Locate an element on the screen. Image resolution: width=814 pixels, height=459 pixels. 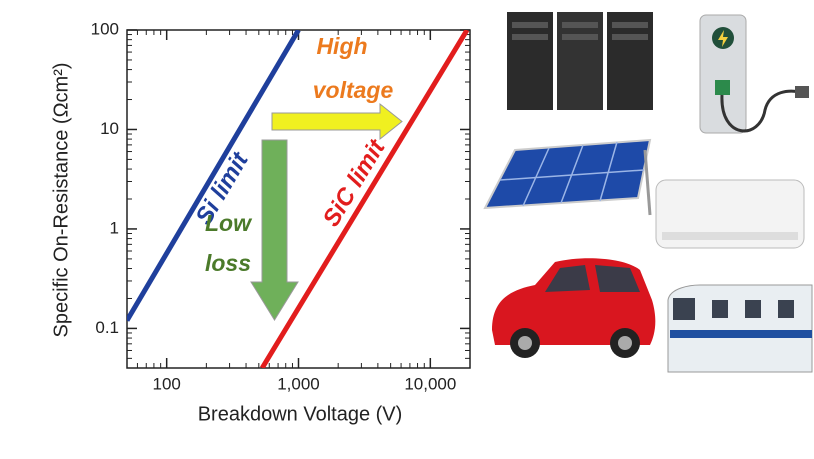
train-icon is located at coordinates (740, 328).